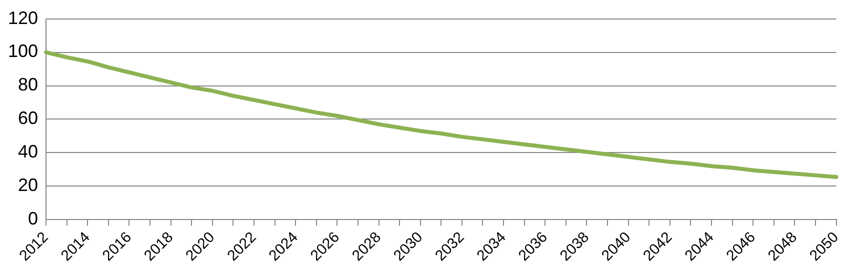 Image resolution: width=852 pixels, height=268 pixels. I want to click on y-tick-label: 0, so click(33, 218).